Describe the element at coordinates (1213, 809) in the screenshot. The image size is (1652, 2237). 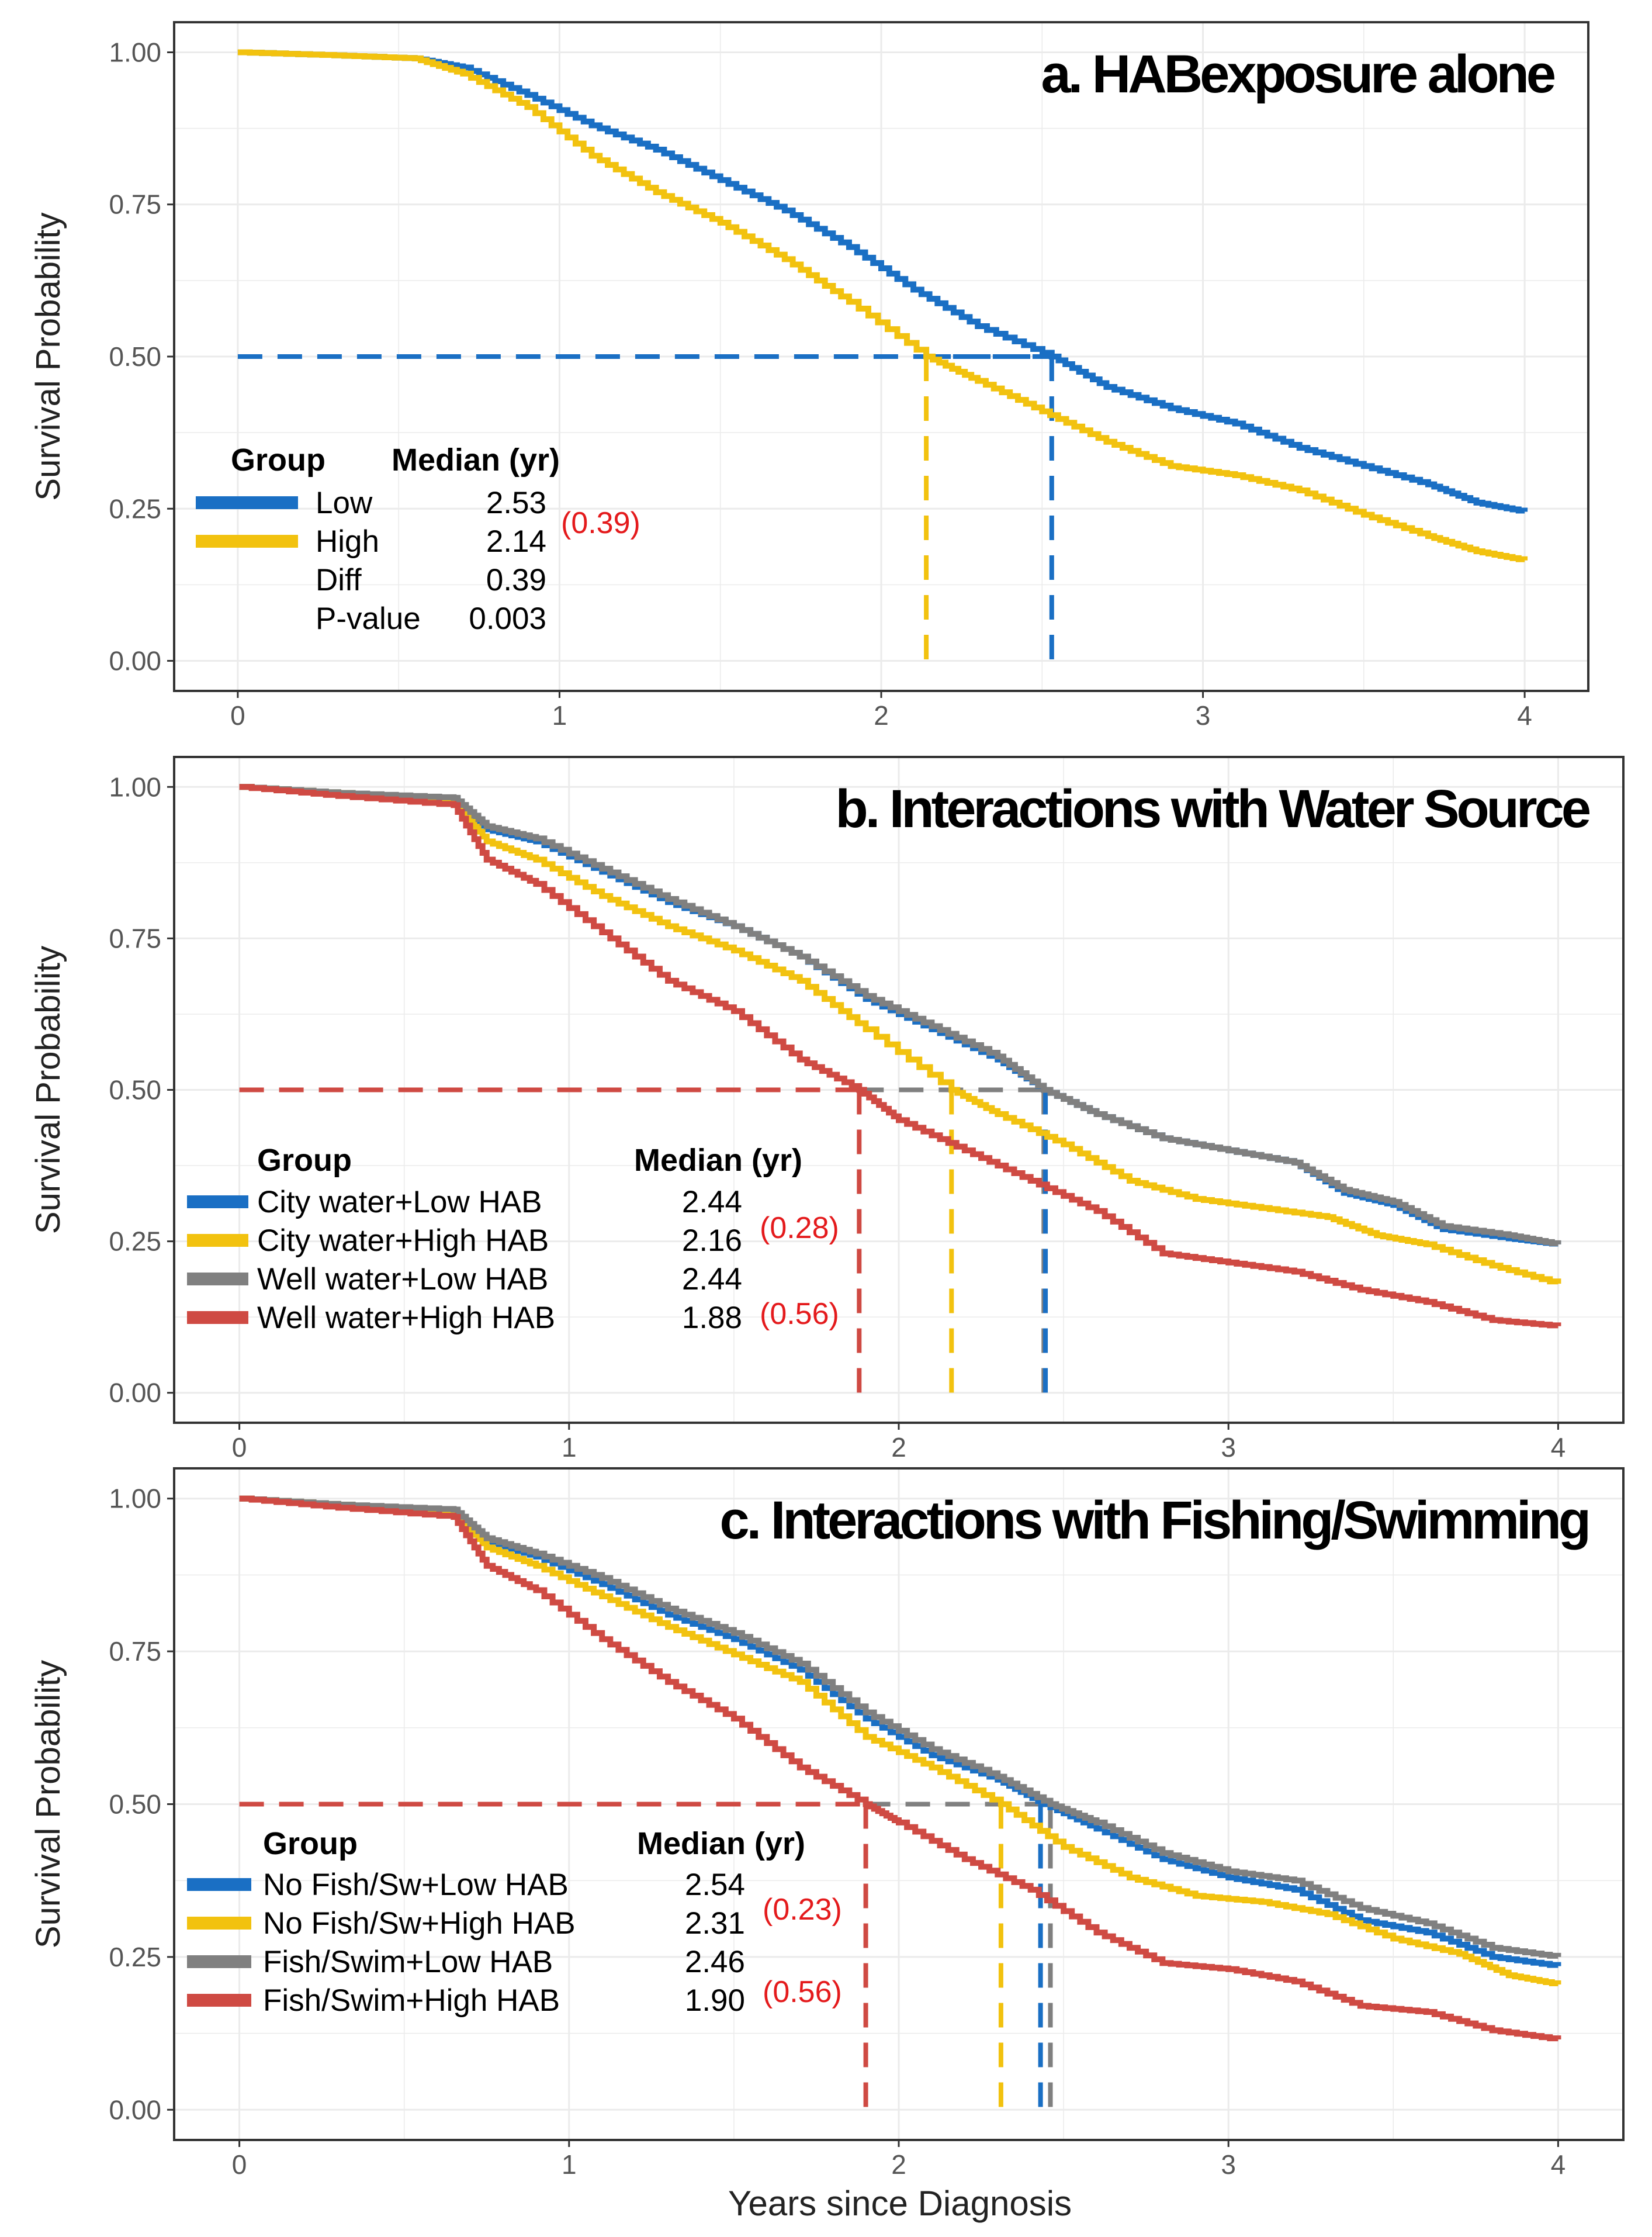
I see `panel-title: b. Interactions with Water Source` at that location.